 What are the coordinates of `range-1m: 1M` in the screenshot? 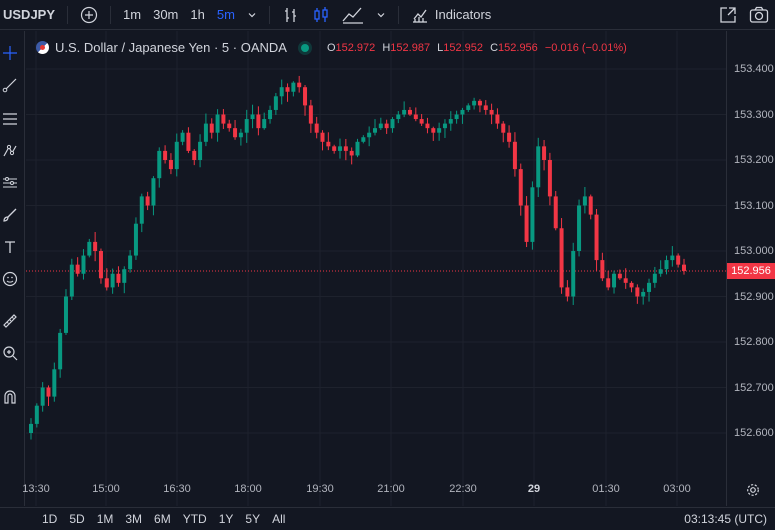 It's located at (105, 519).